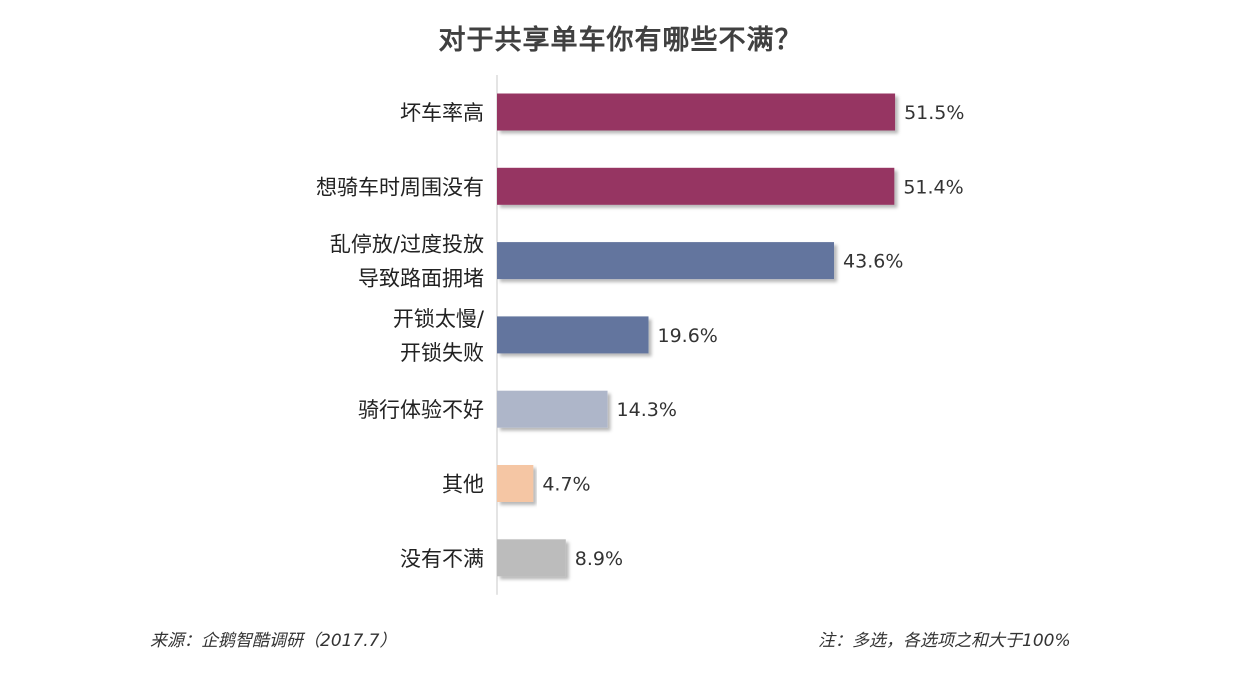 This screenshot has width=1241, height=679. What do you see at coordinates (934, 113) in the screenshot?
I see `data-label: 51.5%` at bounding box center [934, 113].